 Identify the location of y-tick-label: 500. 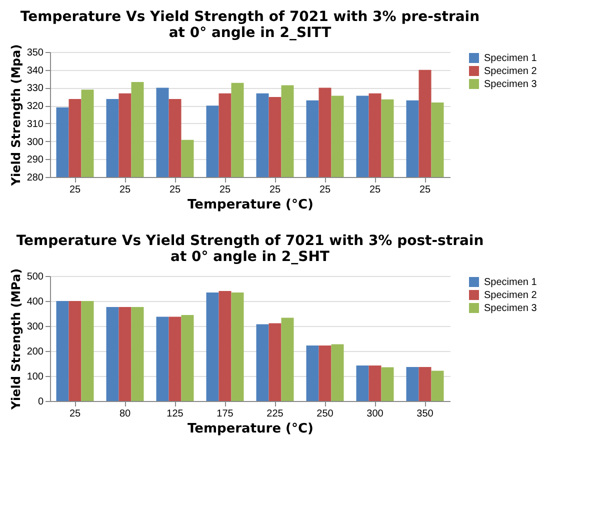
(35, 277).